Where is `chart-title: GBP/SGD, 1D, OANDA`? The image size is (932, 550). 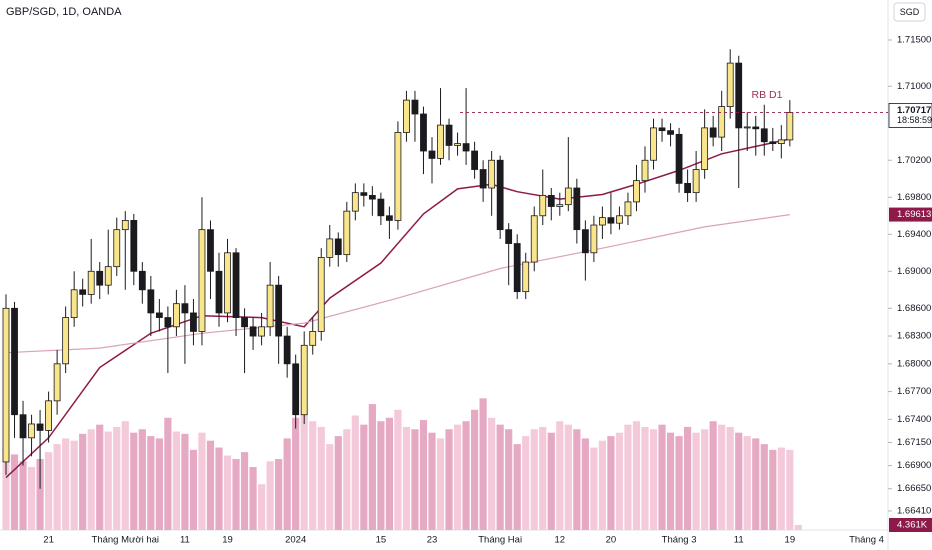
chart-title: GBP/SGD, 1D, OANDA is located at coordinates (64, 12).